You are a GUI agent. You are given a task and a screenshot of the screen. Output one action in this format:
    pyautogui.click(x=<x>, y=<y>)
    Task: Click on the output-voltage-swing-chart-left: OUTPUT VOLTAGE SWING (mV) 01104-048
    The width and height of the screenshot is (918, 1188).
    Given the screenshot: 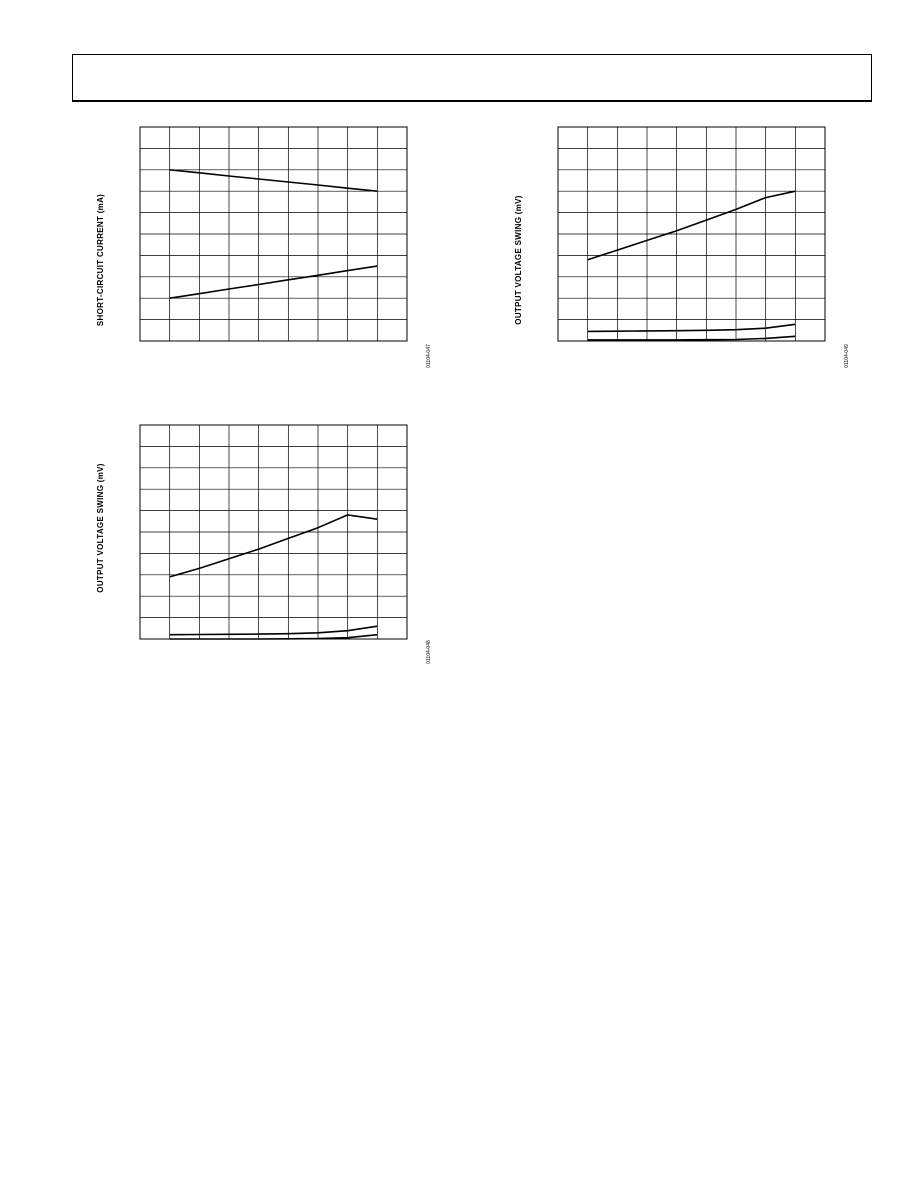 What is the action you would take?
    pyautogui.click(x=265, y=548)
    